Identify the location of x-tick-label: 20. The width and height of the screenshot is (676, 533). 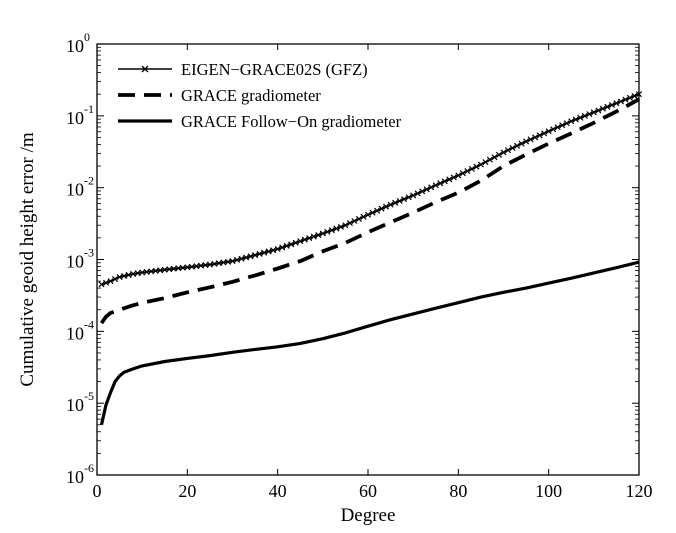
(187, 491).